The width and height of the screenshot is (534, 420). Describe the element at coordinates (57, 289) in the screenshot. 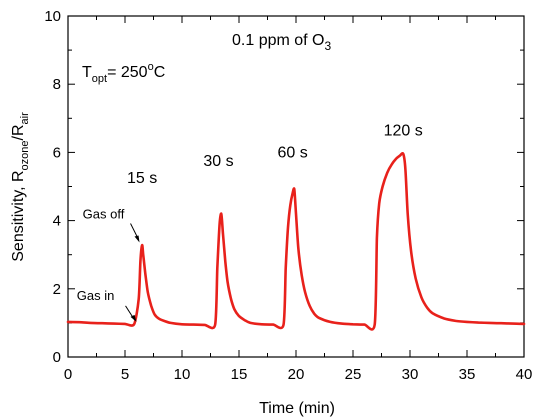

I see `y-tick-label: 2` at that location.